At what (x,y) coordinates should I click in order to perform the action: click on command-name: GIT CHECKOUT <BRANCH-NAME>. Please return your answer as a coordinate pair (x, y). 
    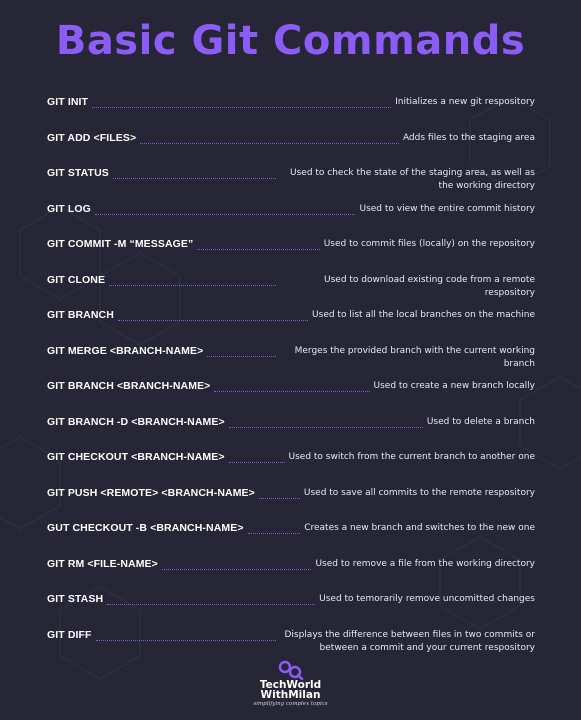
    Looking at the image, I should click on (136, 457).